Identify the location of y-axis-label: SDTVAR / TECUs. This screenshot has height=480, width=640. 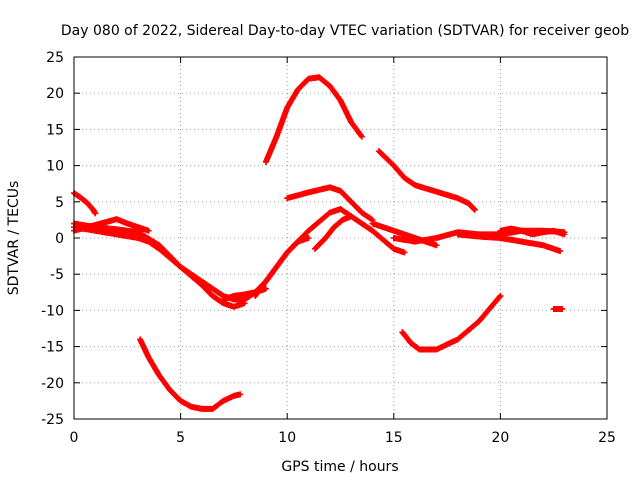
(14, 238).